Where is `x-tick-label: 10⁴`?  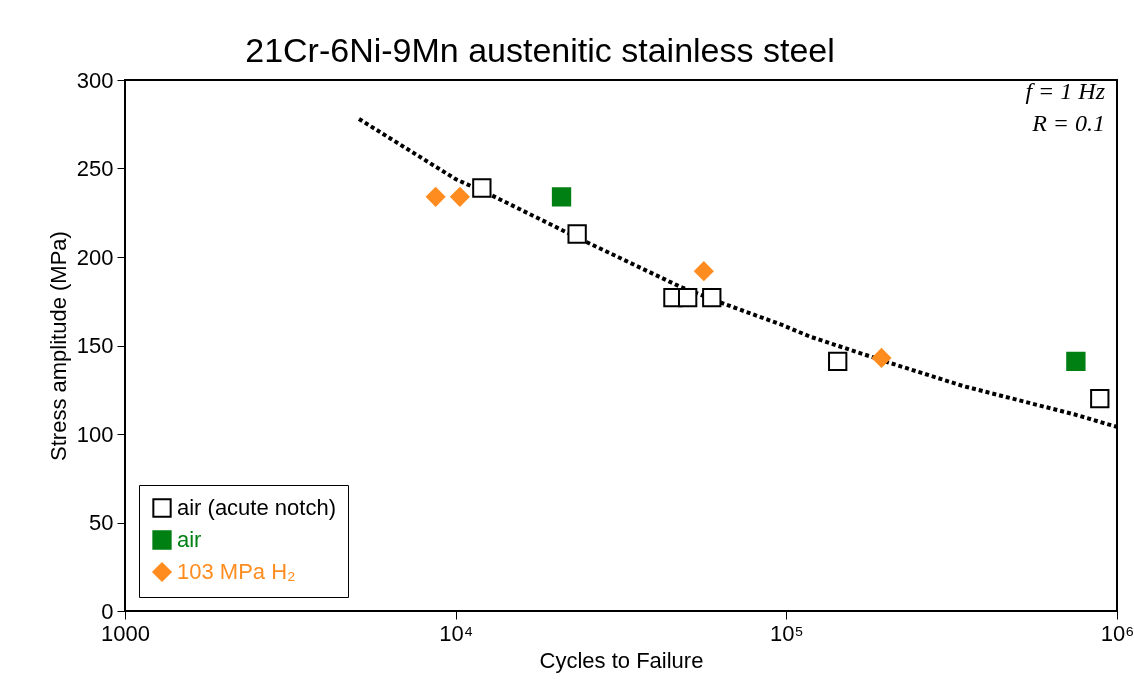
x-tick-label: 10⁴ is located at coordinates (456, 633).